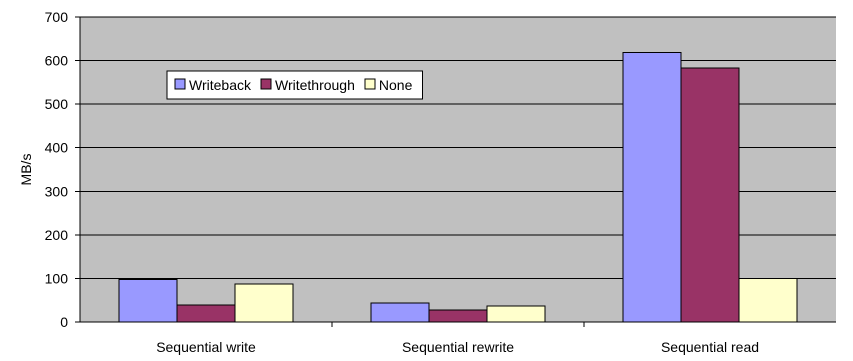  What do you see at coordinates (57, 278) in the screenshot?
I see `y-tick-label: 100` at bounding box center [57, 278].